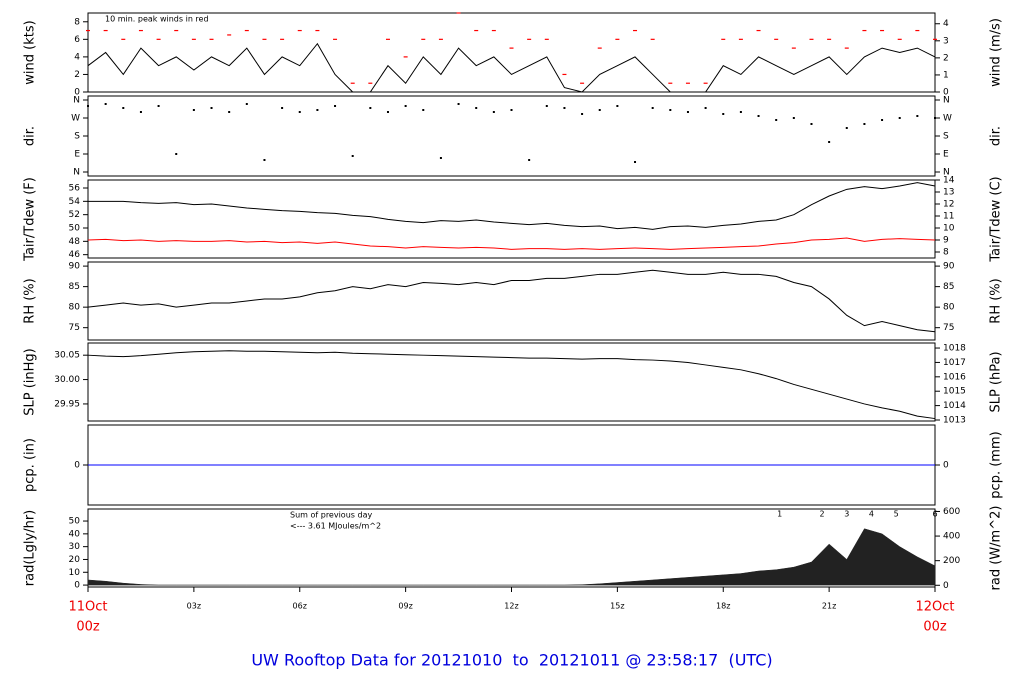 Image resolution: width=1024 pixels, height=700 pixels. I want to click on x-tick-label: 12z, so click(511, 606).